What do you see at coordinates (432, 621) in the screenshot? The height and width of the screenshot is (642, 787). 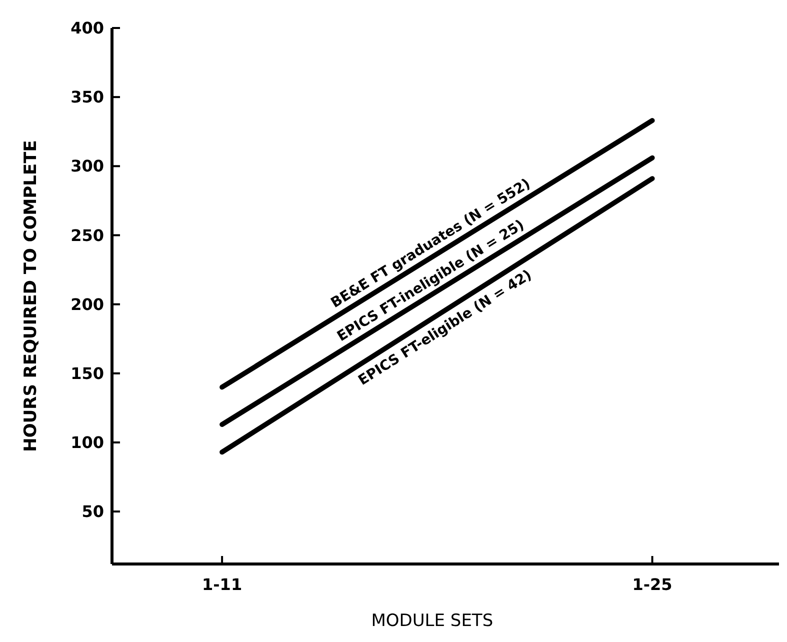 I see `x-axis-title: MODULE SETS` at bounding box center [432, 621].